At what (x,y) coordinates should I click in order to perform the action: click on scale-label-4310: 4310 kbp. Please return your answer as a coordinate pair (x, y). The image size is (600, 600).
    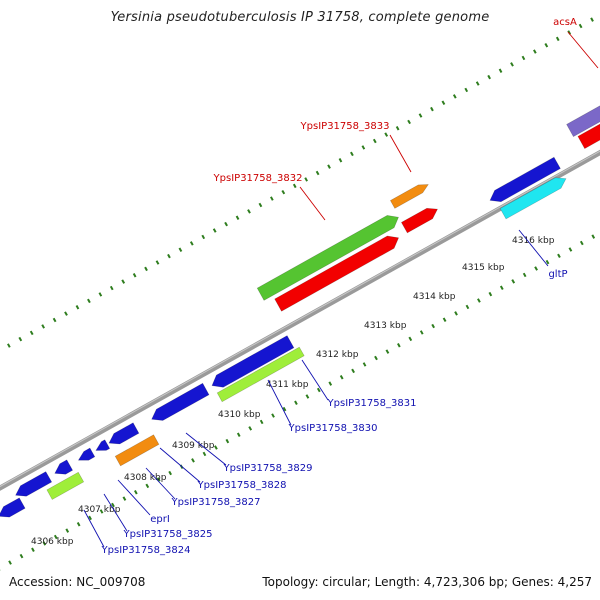
    Looking at the image, I should click on (239, 415).